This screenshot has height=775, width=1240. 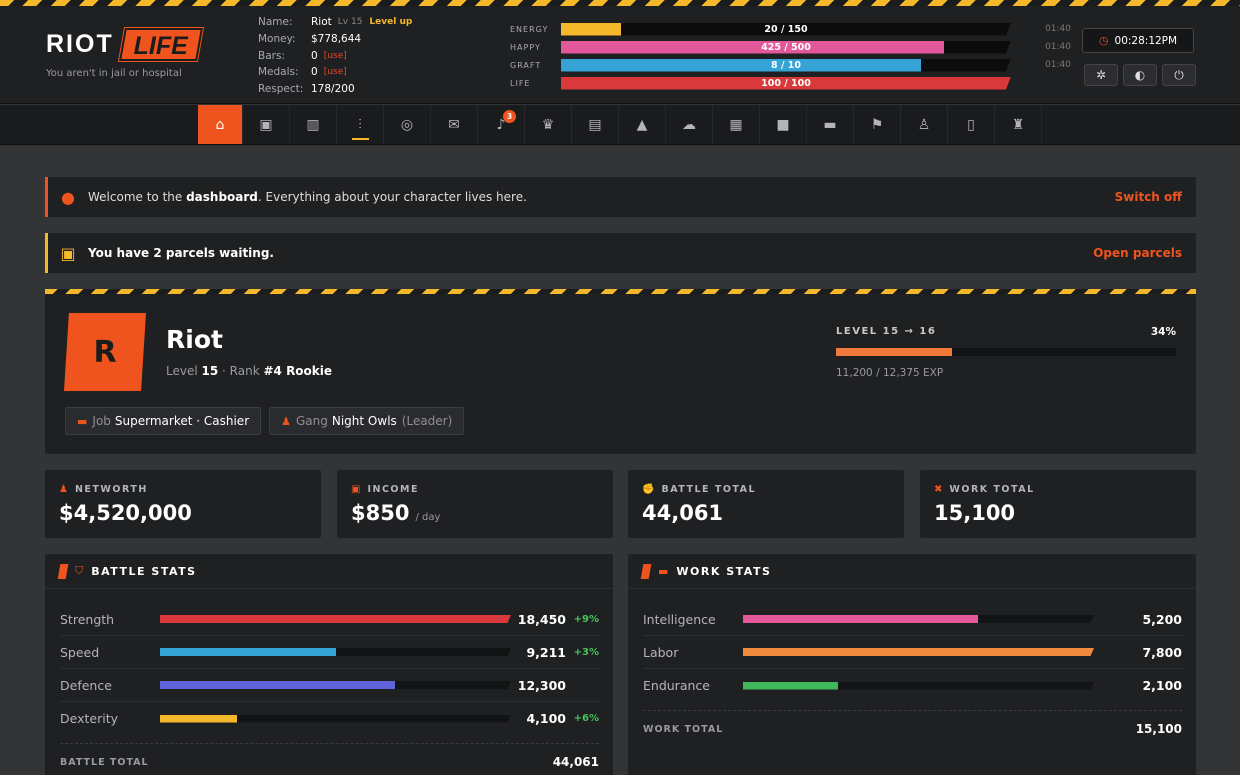 What do you see at coordinates (924, 124) in the screenshot?
I see `nav-item-user-plus: ♙` at bounding box center [924, 124].